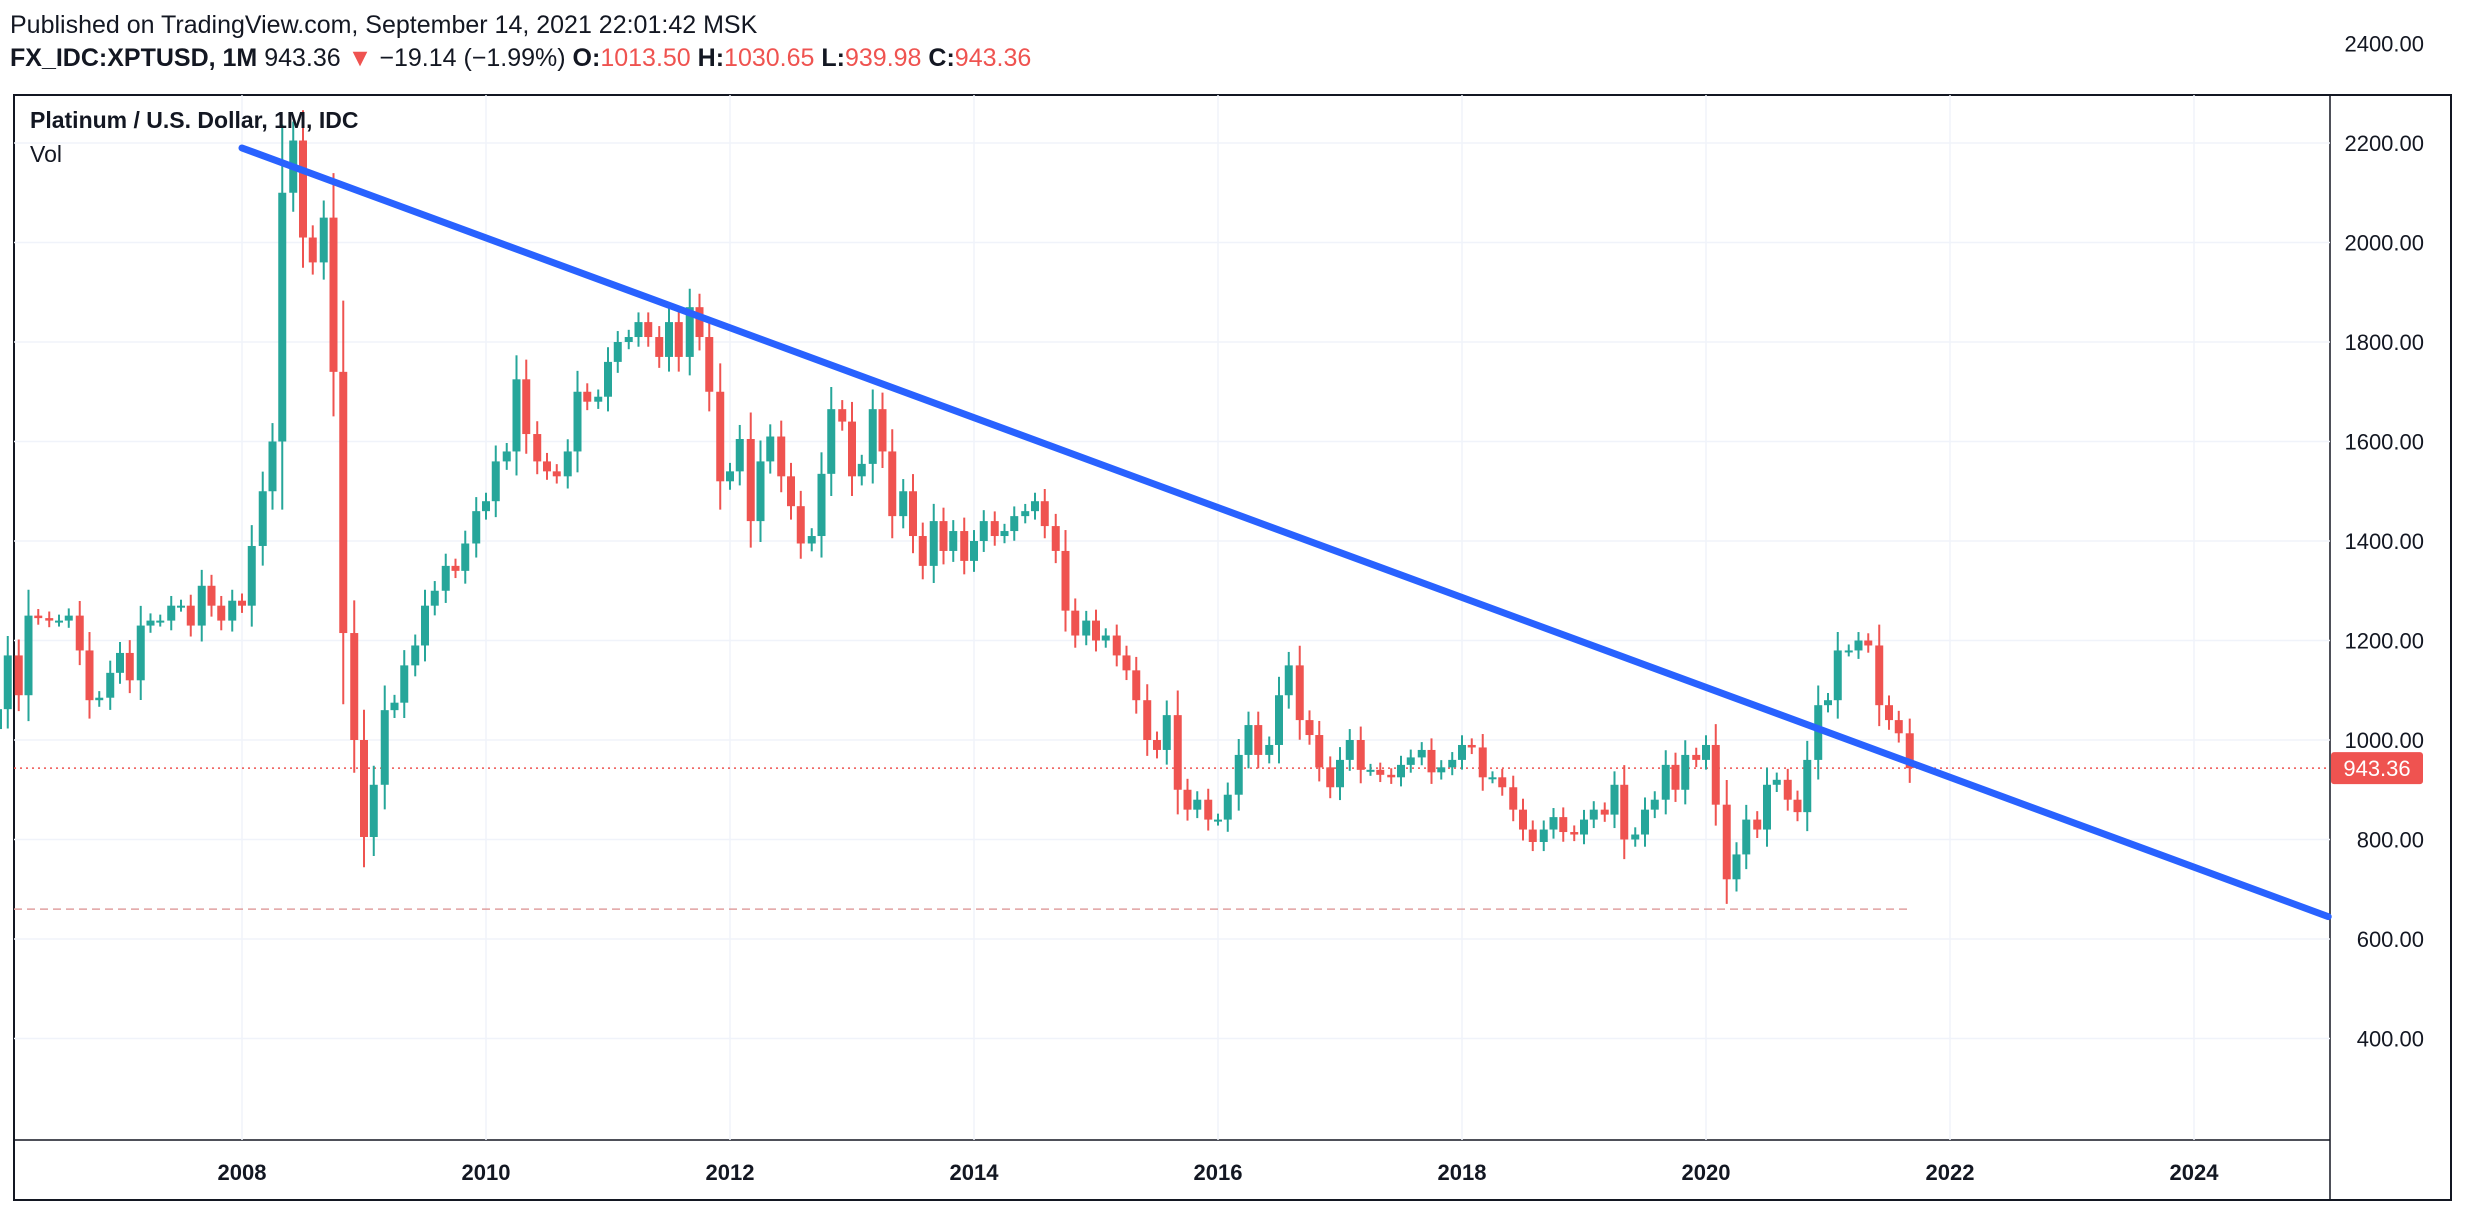 This screenshot has width=2472, height=1212. What do you see at coordinates (134, 58) in the screenshot?
I see `symbol-label: FX_IDC:XPTUSD, 1M` at bounding box center [134, 58].